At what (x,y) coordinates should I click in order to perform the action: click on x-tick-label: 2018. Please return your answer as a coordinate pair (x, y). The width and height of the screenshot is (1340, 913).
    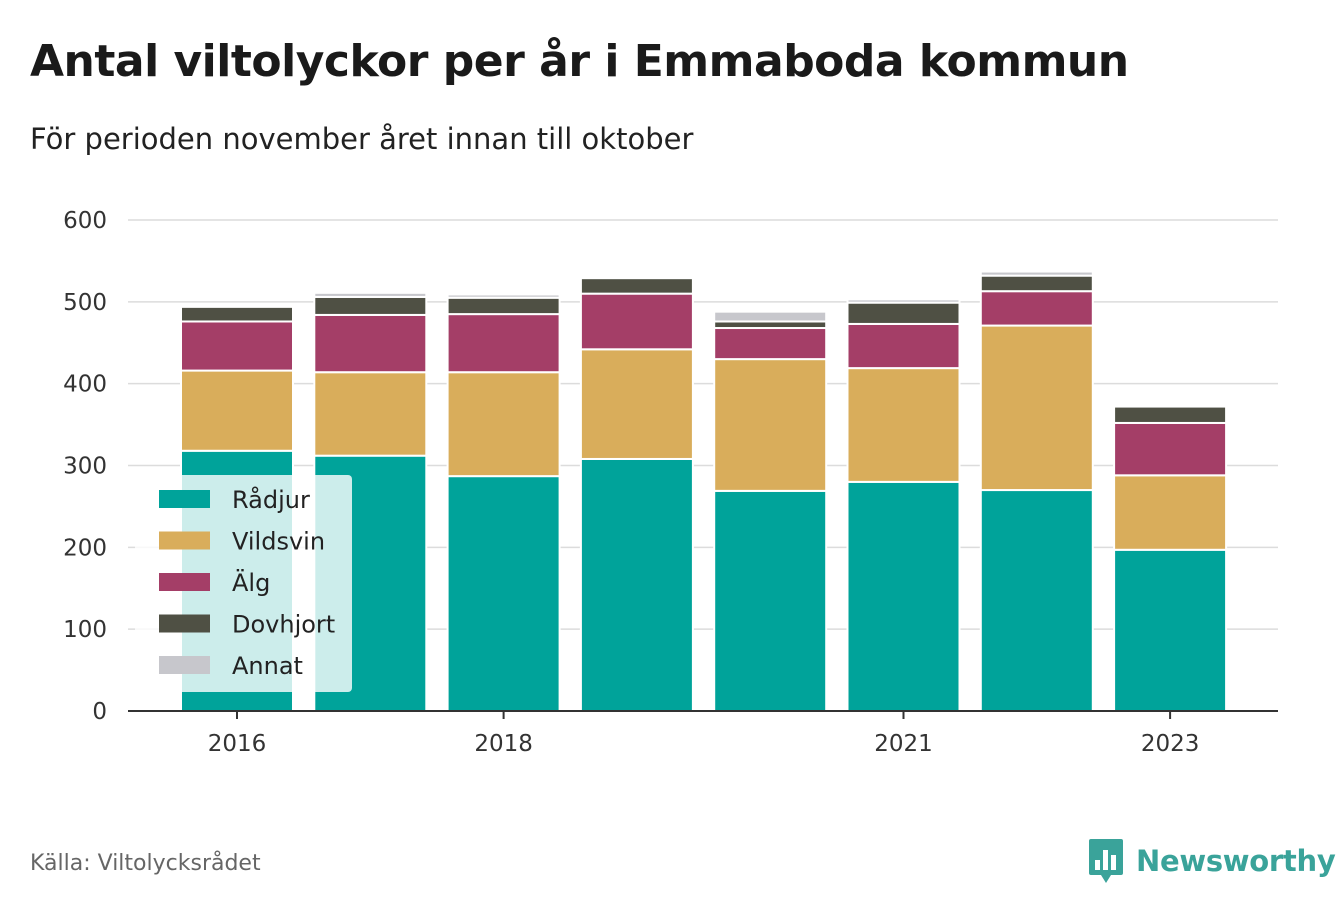
    Looking at the image, I should click on (503, 744).